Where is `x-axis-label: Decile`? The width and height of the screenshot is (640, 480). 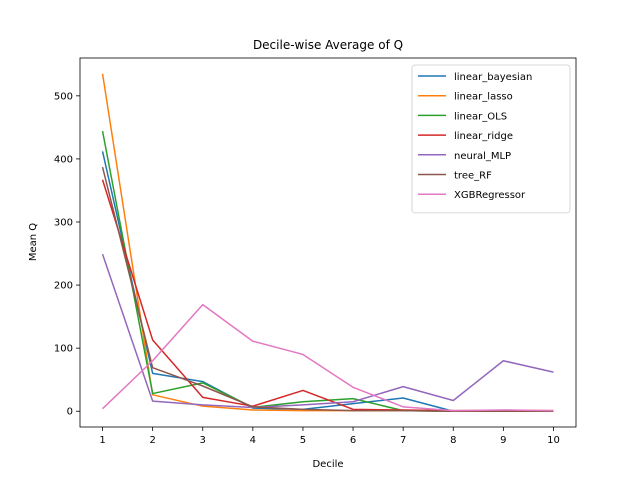 x-axis-label: Decile is located at coordinates (327, 464).